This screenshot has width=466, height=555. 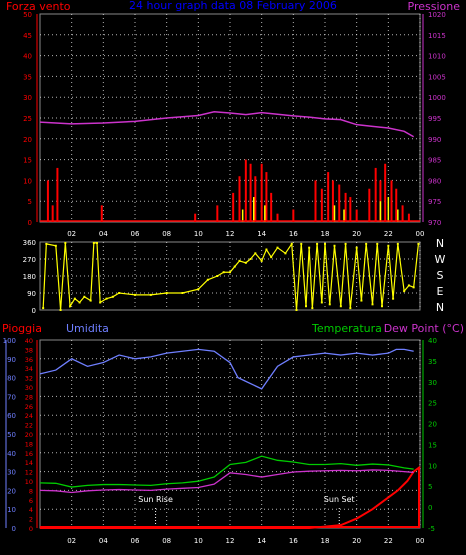 I want to click on pressure-tick-label: 970, so click(x=434, y=223).